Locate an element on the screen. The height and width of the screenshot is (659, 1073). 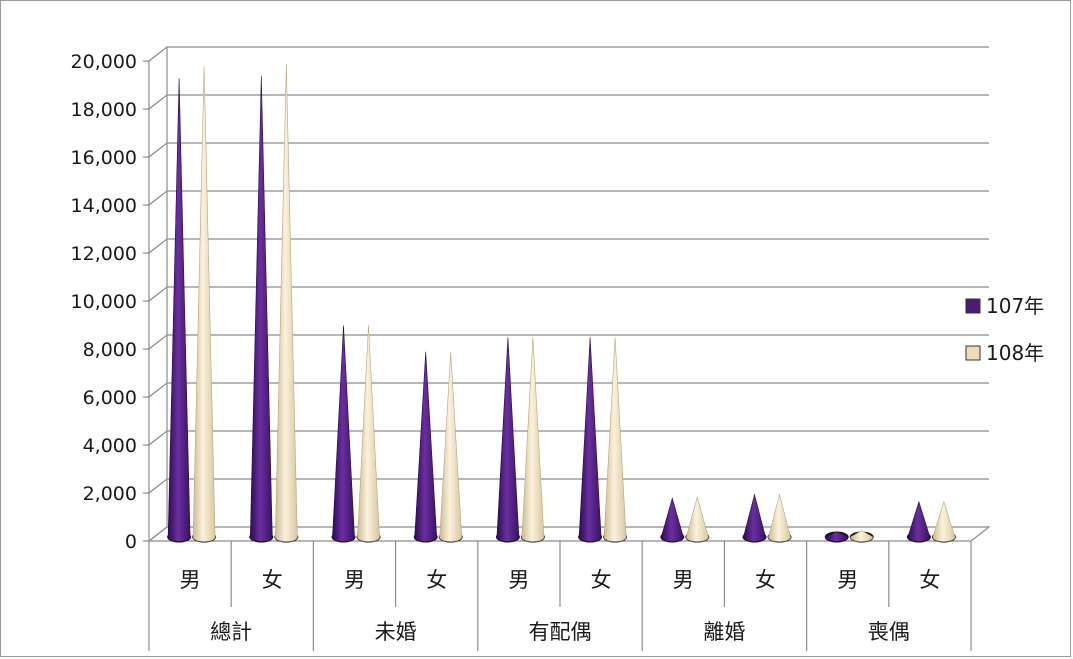
x-group-label: 有配偶 is located at coordinates (560, 632).